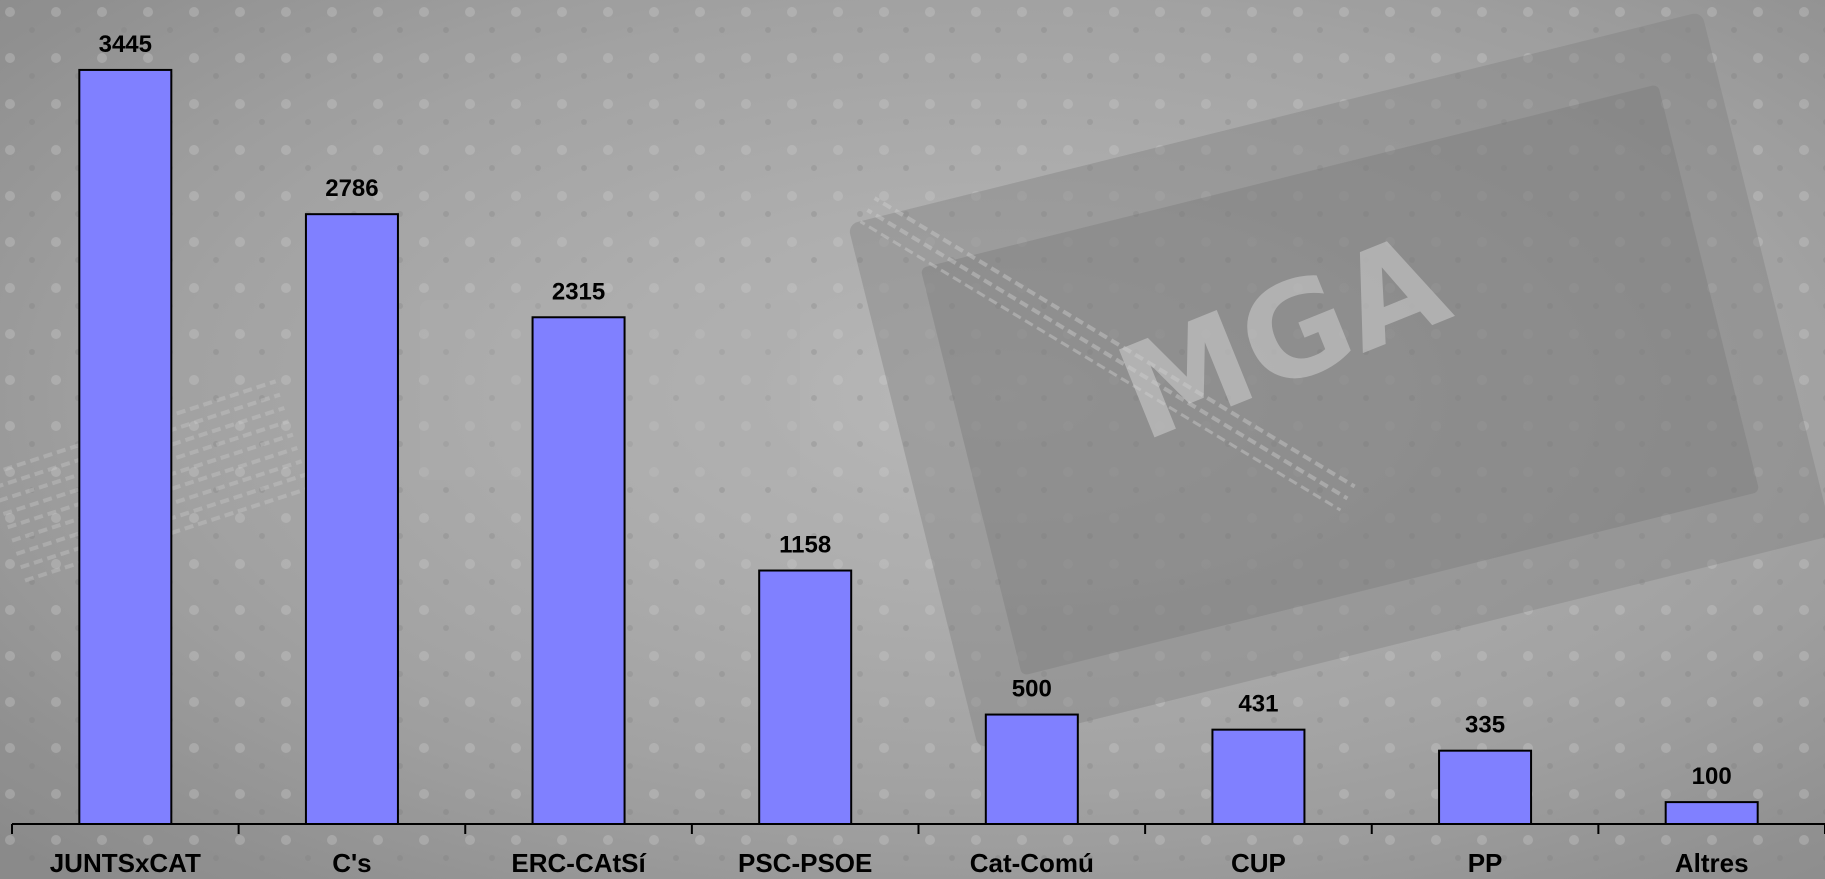 This screenshot has height=879, width=1825. Describe the element at coordinates (125, 44) in the screenshot. I see `data-label: 3445` at that location.